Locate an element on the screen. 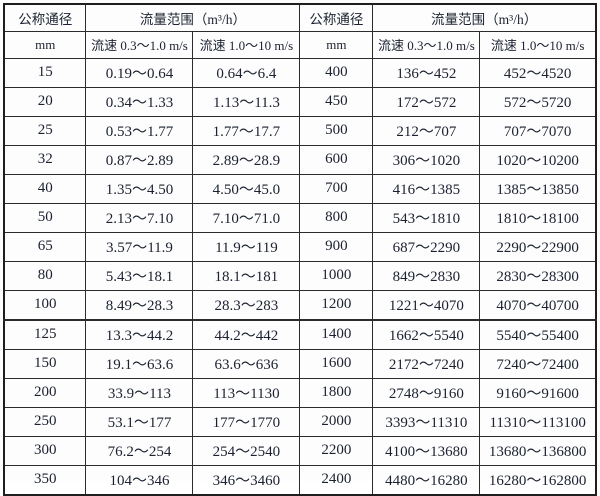 Image resolution: width=600 pixels, height=496 pixels. table-row: 65 3.57～11.9 11.9～119 900 687～2290 2290～22900 is located at coordinates (300, 246).